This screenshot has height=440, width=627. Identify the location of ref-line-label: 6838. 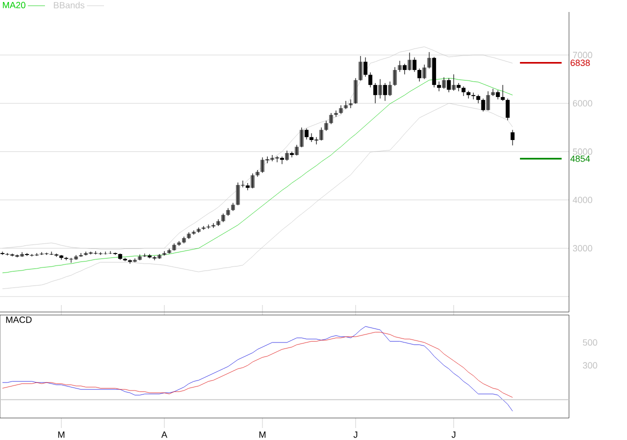
(580, 63).